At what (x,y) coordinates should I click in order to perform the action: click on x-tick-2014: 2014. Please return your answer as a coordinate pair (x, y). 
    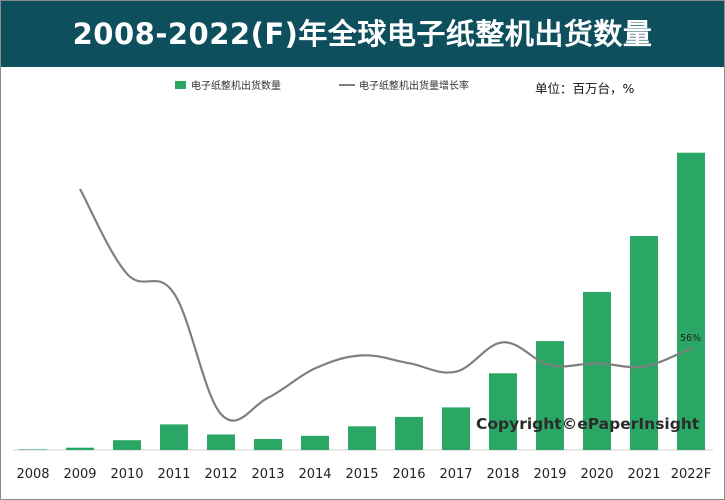
    Looking at the image, I should click on (314, 474).